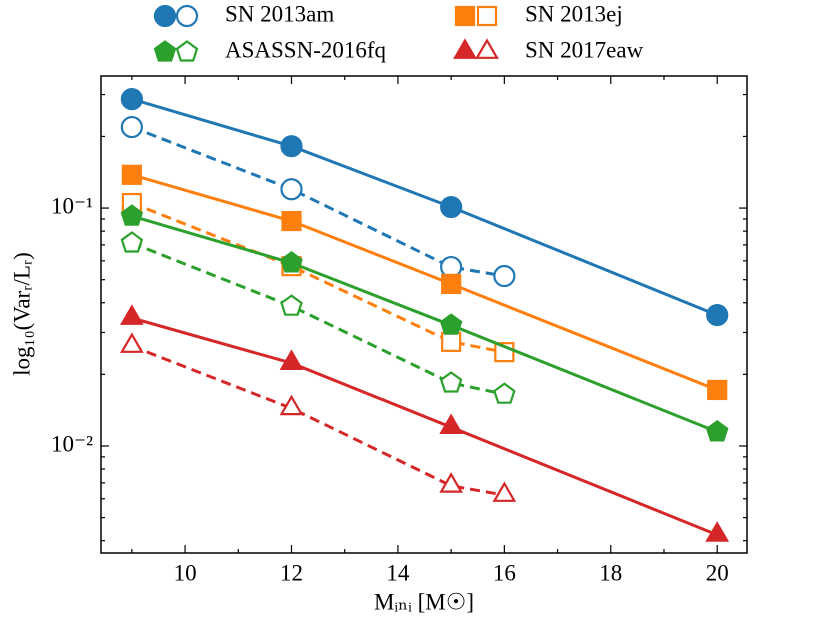  Describe the element at coordinates (72, 205) in the screenshot. I see `y-tick-label: 10⁻¹` at that location.